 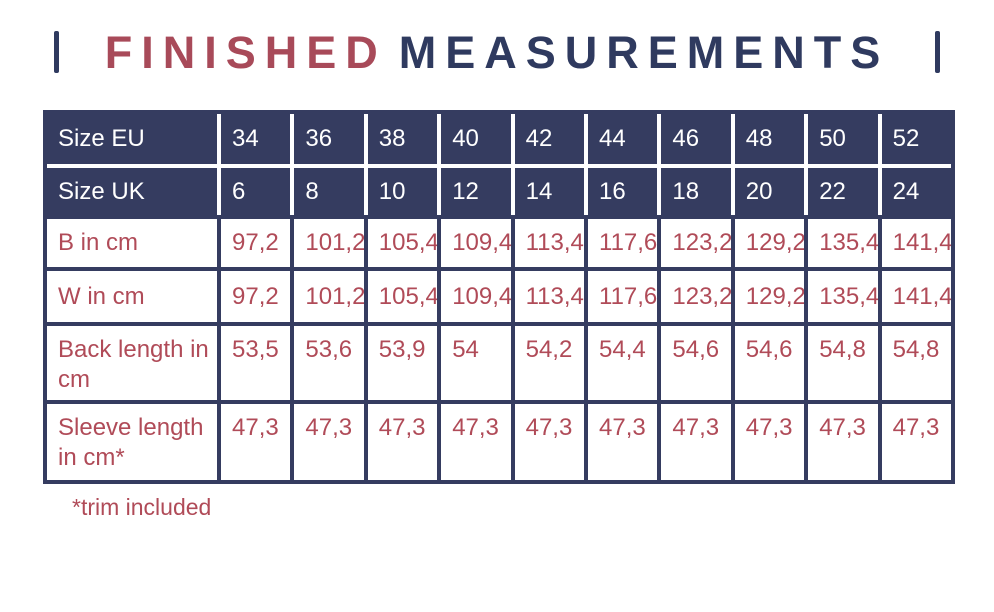 What do you see at coordinates (326, 191) in the screenshot?
I see `value-cell: 8` at bounding box center [326, 191].